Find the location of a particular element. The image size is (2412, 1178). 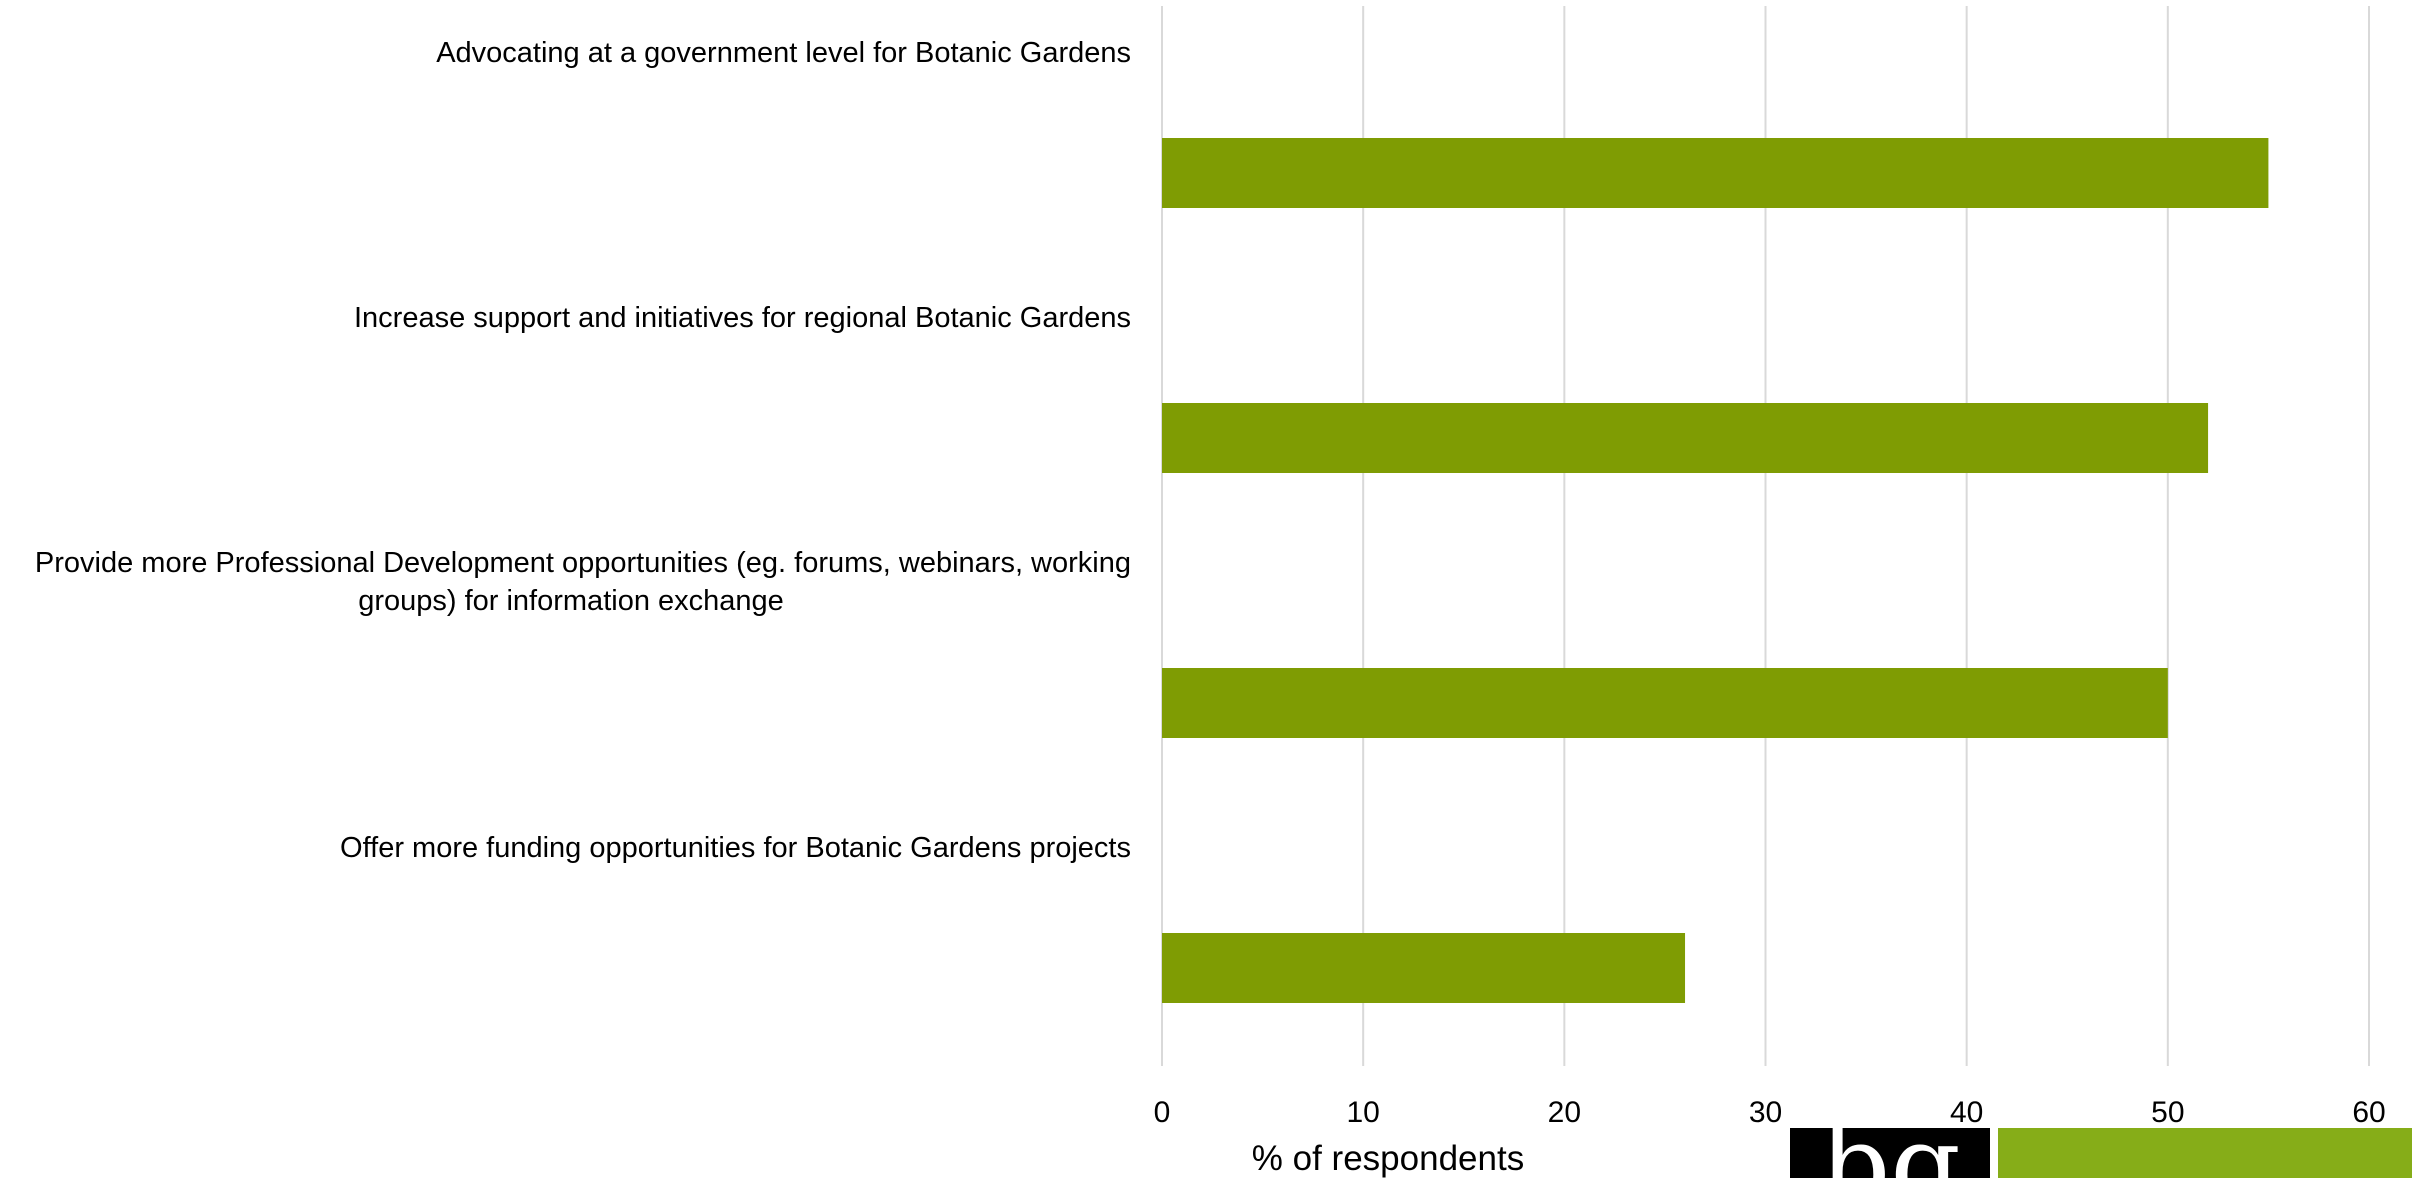

logo-green-band is located at coordinates (2205, 1153).